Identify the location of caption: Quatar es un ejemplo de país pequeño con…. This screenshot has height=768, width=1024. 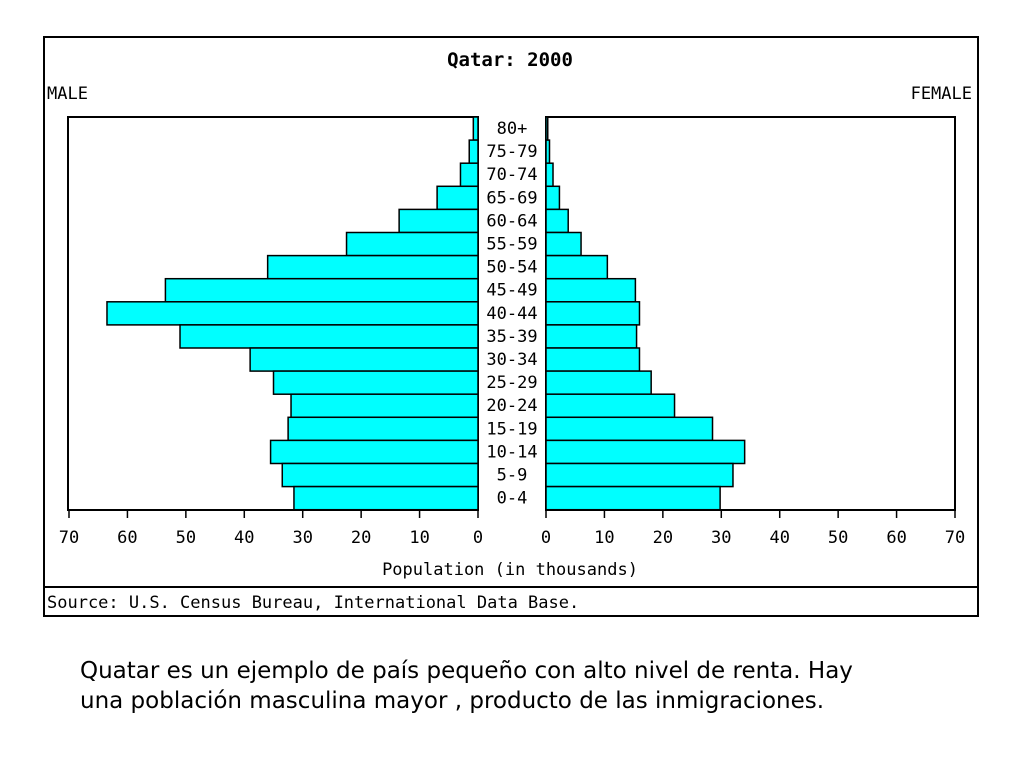
(530, 686).